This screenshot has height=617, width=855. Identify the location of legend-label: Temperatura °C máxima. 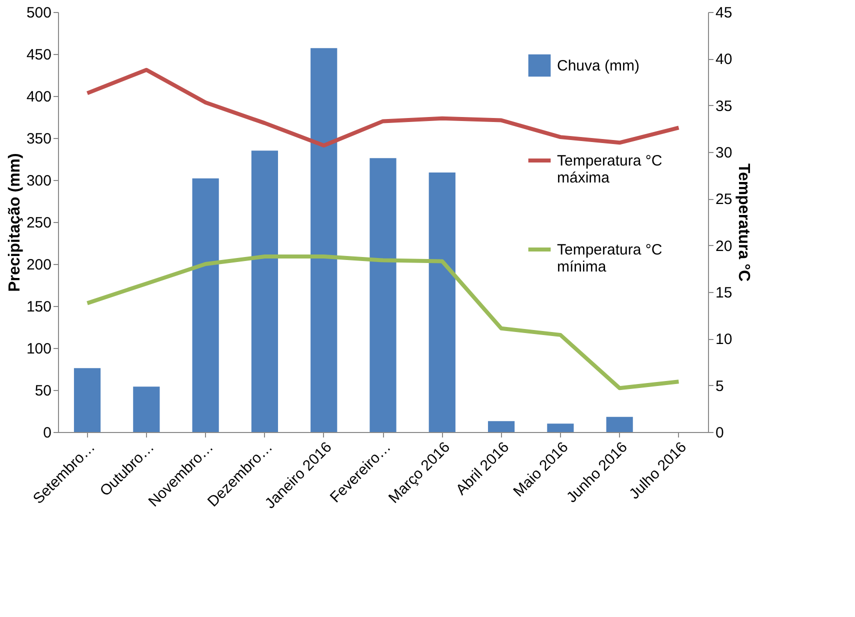
(609, 169).